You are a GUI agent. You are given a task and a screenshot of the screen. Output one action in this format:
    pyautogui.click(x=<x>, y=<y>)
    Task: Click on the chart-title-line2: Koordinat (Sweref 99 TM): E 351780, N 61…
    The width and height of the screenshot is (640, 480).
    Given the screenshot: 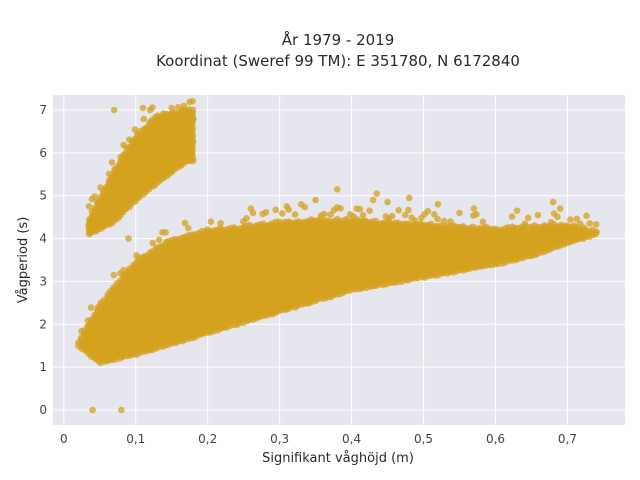 What is the action you would take?
    pyautogui.click(x=338, y=61)
    